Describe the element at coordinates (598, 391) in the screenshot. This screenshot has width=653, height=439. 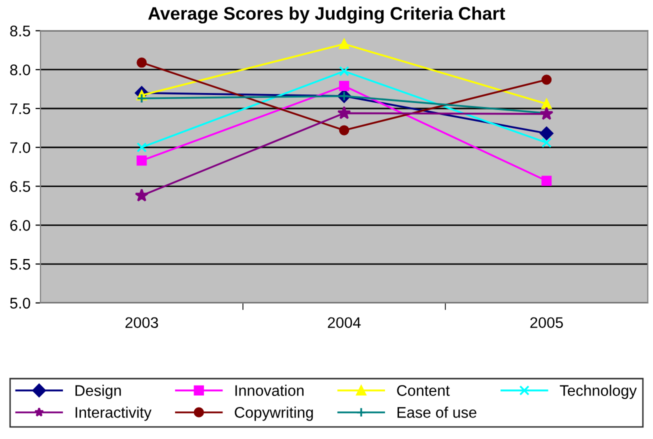
I see `legend-label: Technology` at that location.